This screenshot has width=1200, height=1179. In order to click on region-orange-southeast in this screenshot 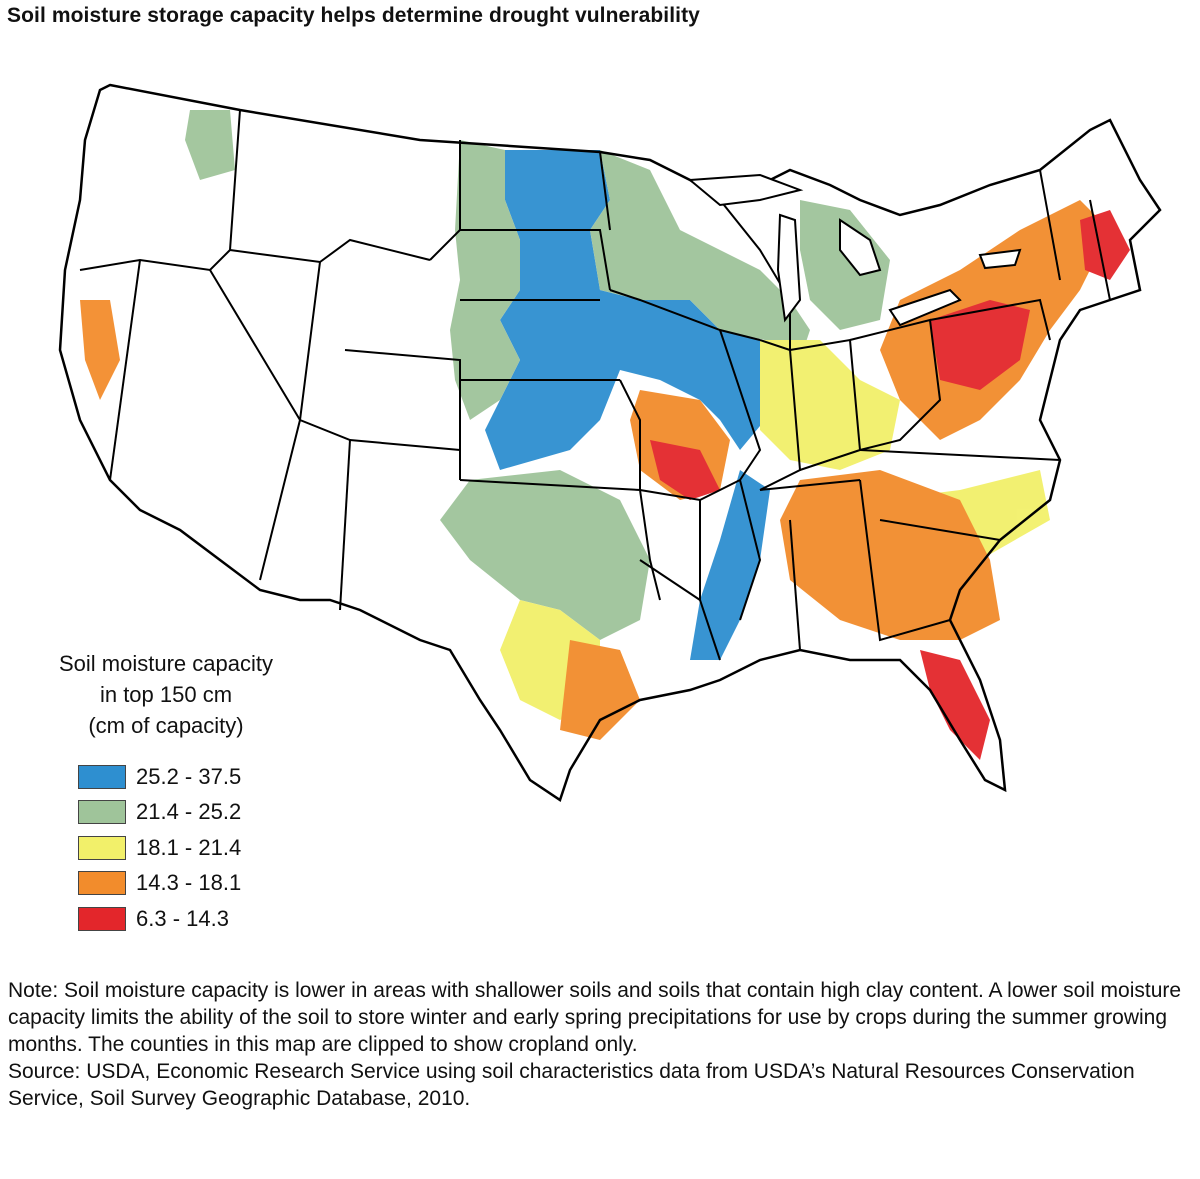, I will do `click(890, 555)`.